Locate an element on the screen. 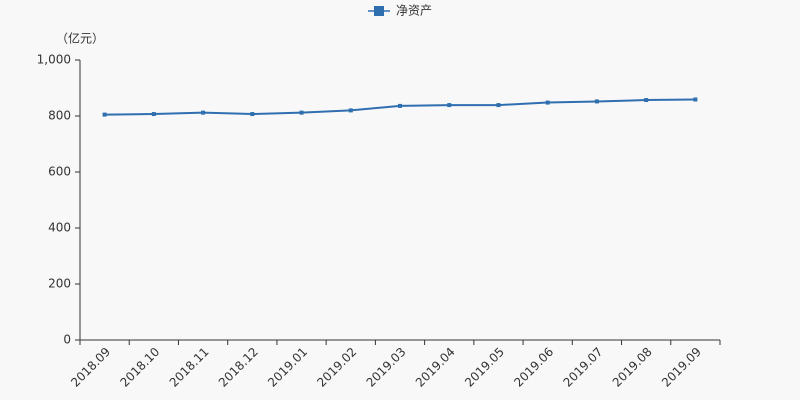 Image resolution: width=800 pixels, height=400 pixels. legend-marker is located at coordinates (379, 11).